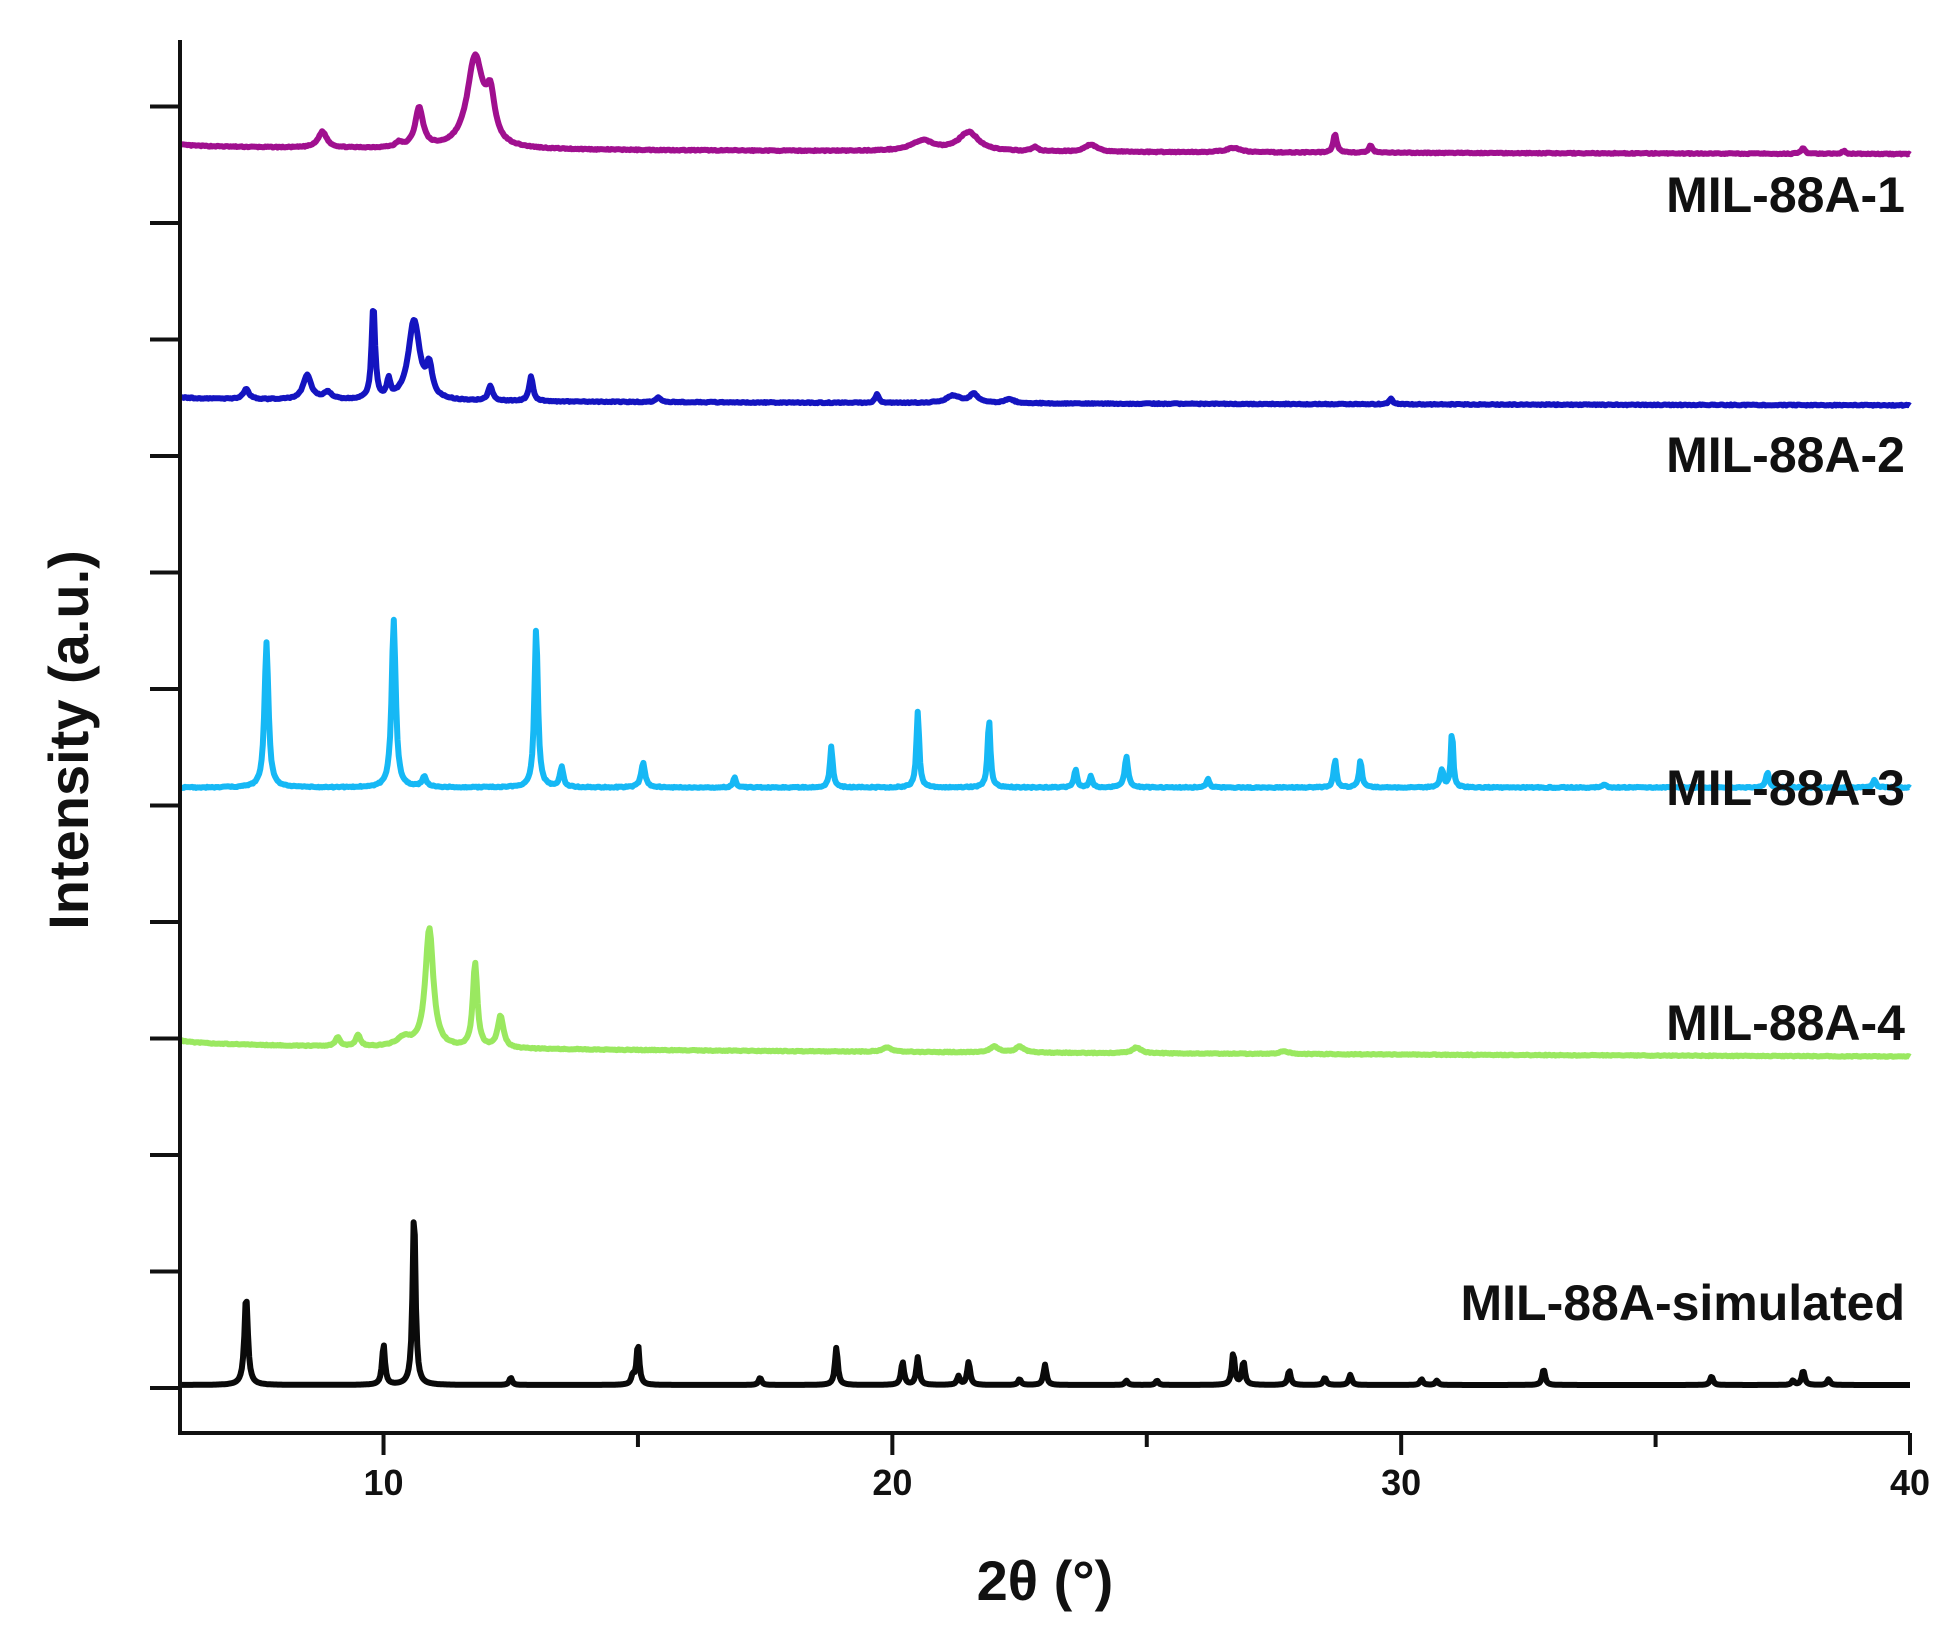 This screenshot has width=1950, height=1641. Describe the element at coordinates (165, 747) in the screenshot. I see `y-ticks` at that location.